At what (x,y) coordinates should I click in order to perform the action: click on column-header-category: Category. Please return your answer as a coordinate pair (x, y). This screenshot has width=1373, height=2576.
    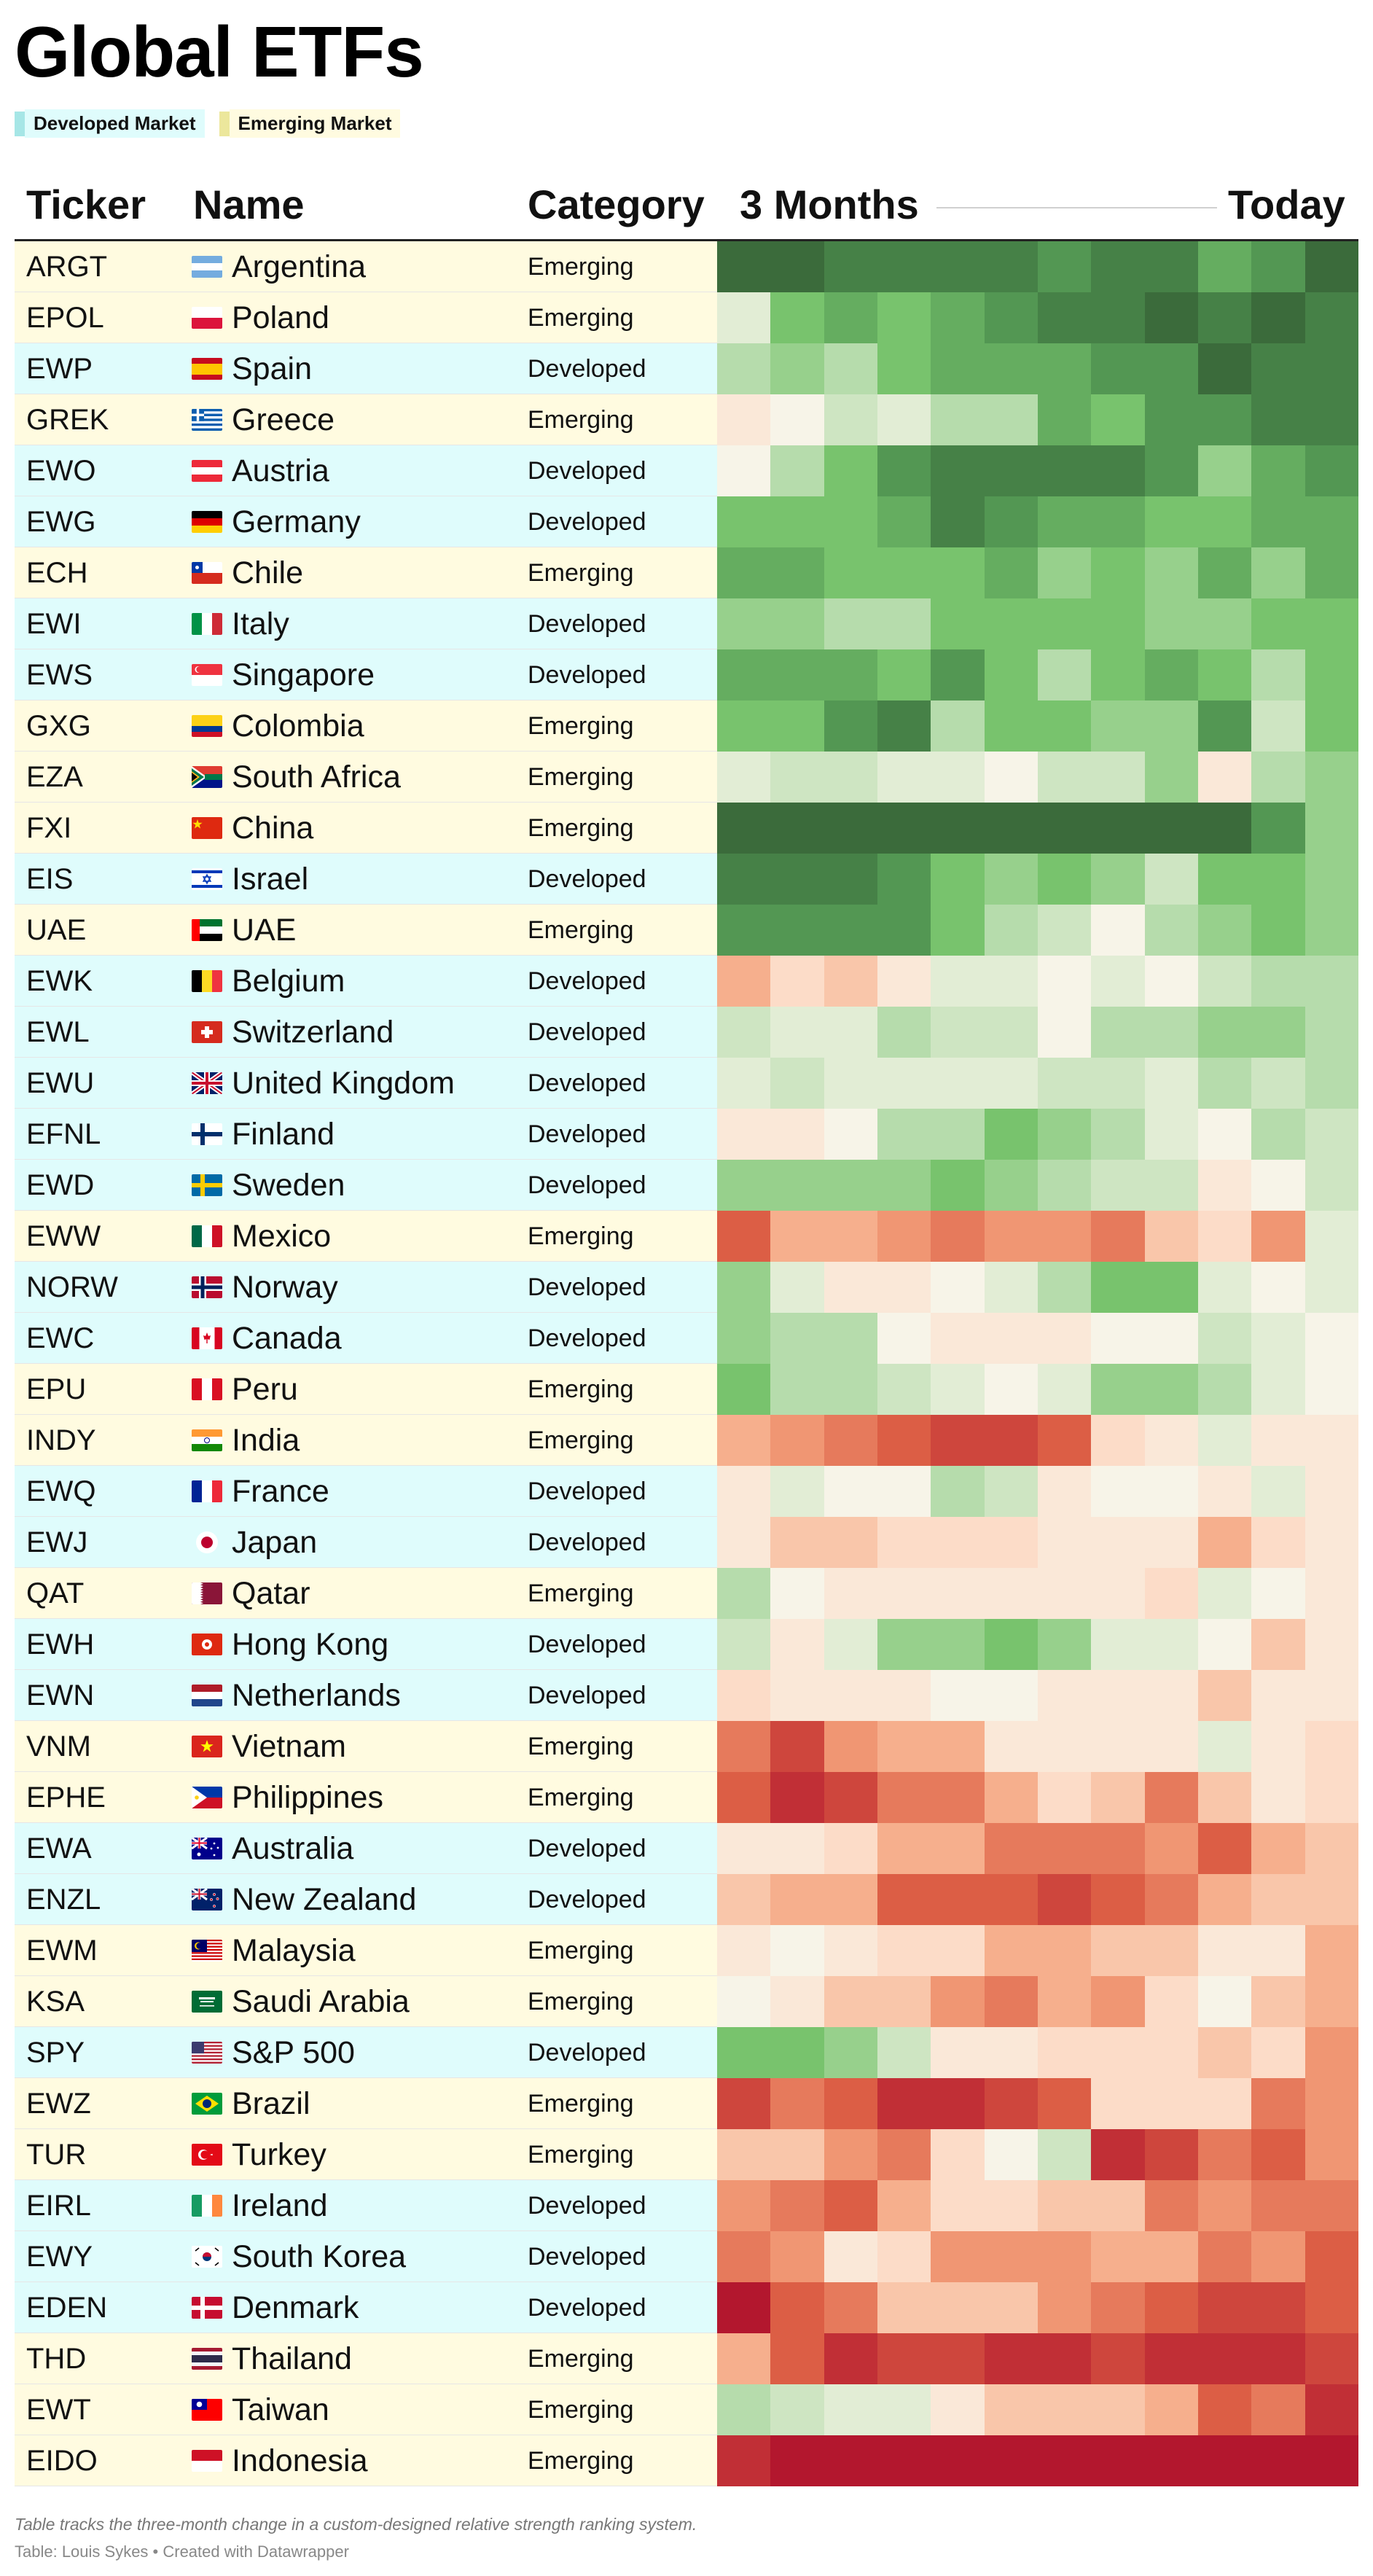
    Looking at the image, I should click on (616, 205).